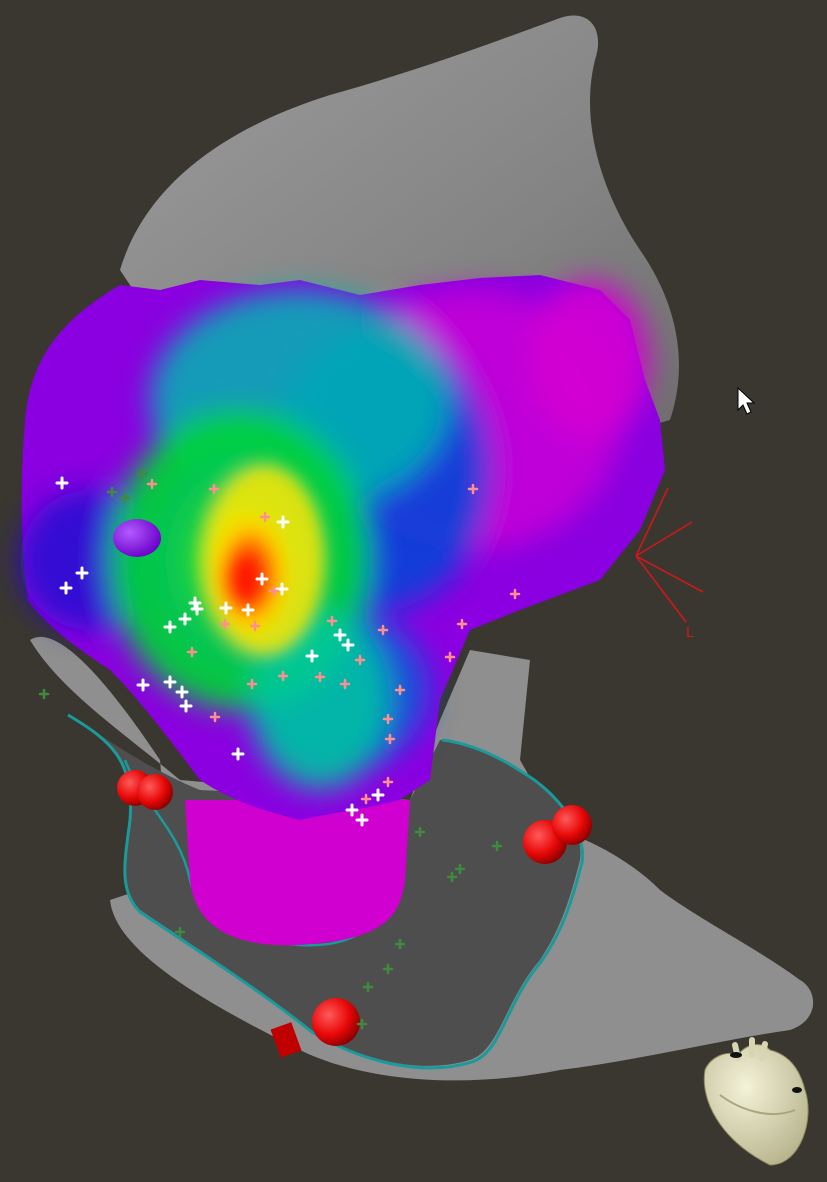 Image resolution: width=827 pixels, height=1182 pixels. I want to click on salmon-points, so click(333, 641).